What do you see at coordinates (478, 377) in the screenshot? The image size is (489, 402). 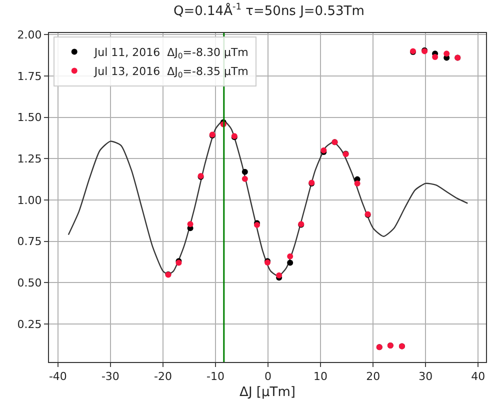 I see `x-tick-label: 40` at bounding box center [478, 377].